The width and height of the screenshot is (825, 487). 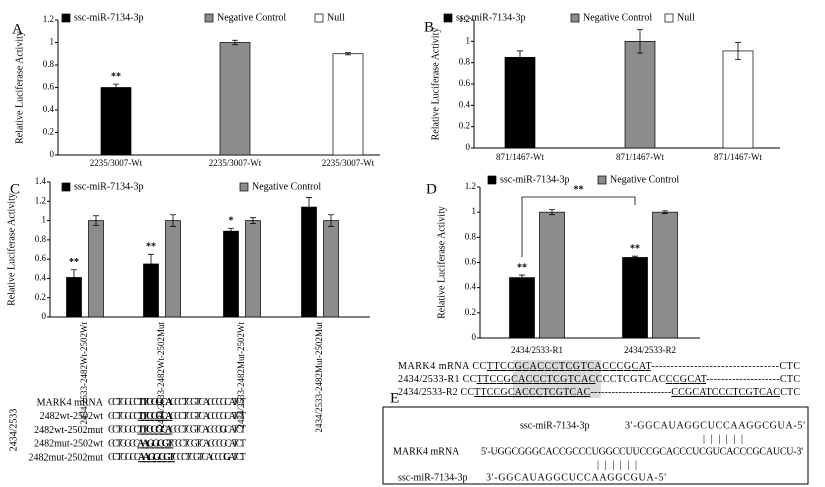 I want to click on sequence-part: TTCCGCA, so click(x=156, y=402).